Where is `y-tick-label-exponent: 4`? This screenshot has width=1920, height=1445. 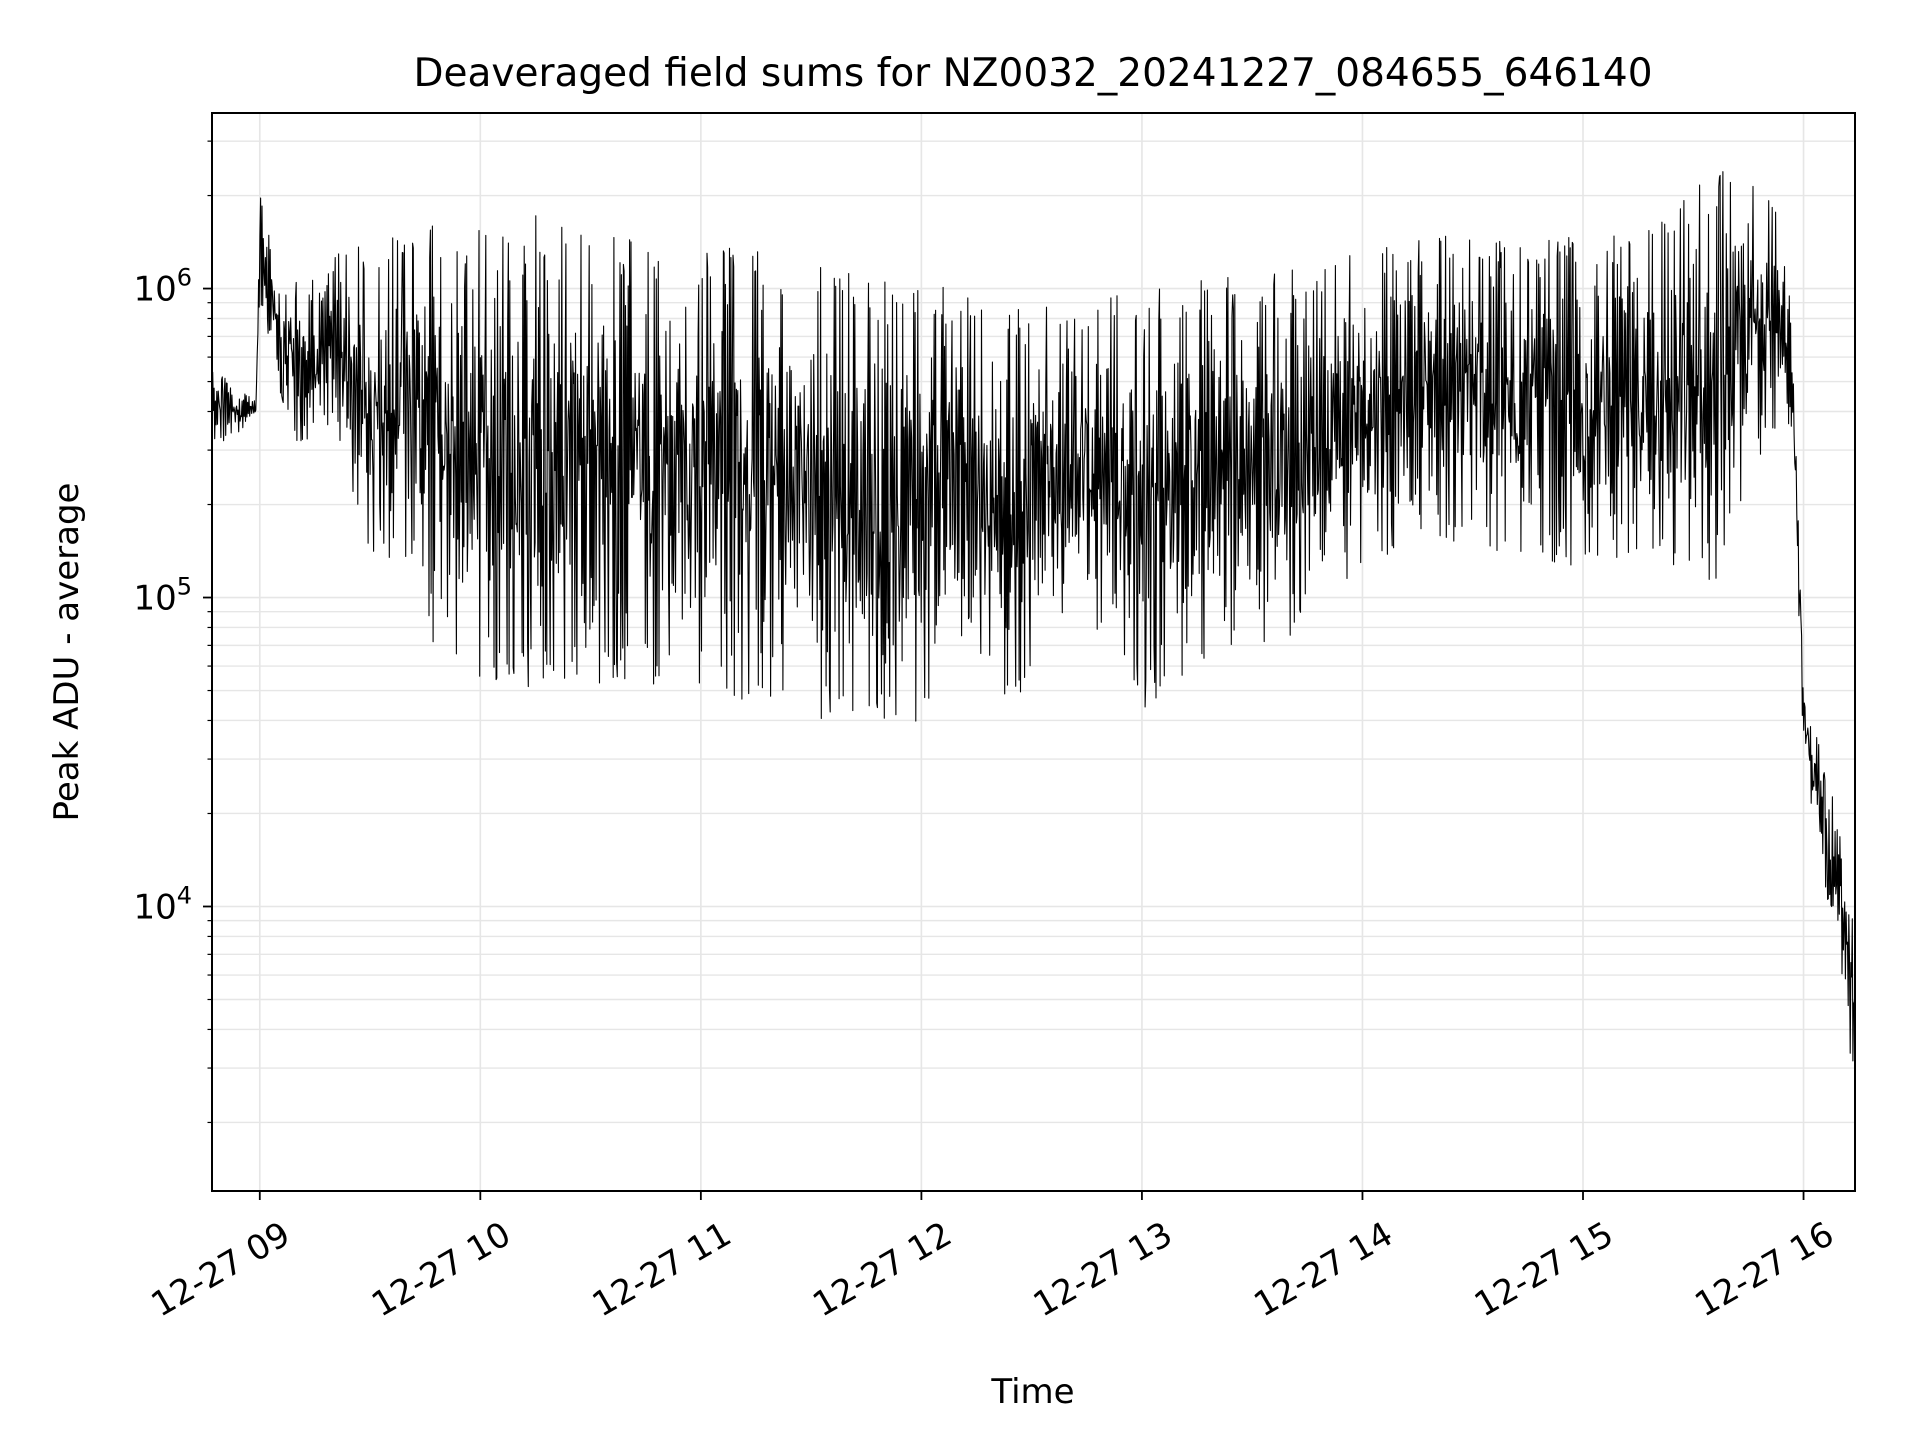 y-tick-label-exponent: 4 is located at coordinates (184, 895).